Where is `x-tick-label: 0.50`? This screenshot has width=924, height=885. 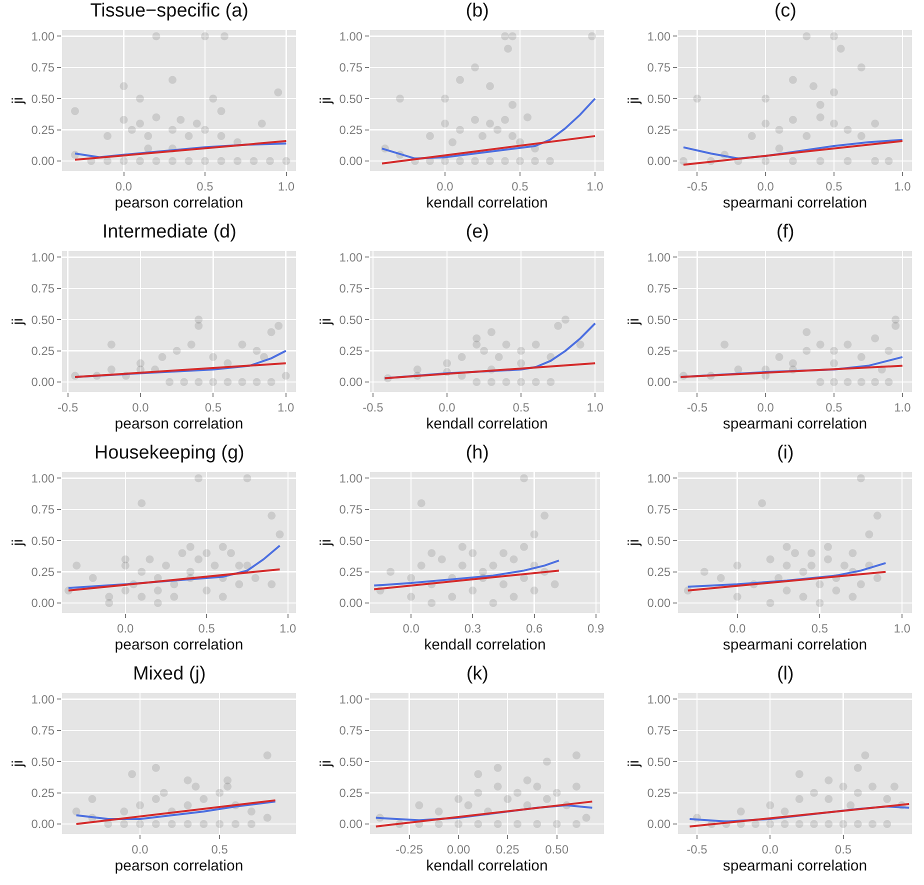
x-tick-label: 0.50 is located at coordinates (557, 849).